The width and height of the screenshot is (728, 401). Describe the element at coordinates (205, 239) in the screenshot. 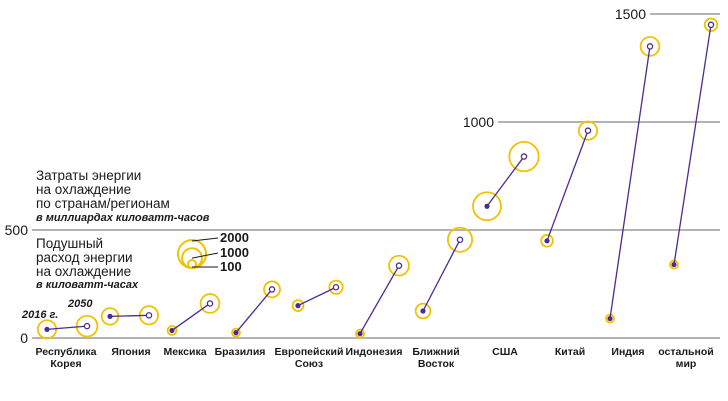

I see `size-legend-leader-2000` at that location.